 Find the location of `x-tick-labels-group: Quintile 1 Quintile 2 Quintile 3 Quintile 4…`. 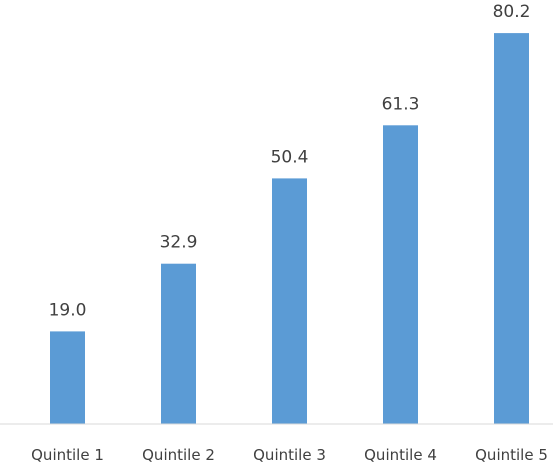

x-tick-labels-group: Quintile 1 Quintile 2 Quintile 3 Quintile 4… is located at coordinates (289, 455).